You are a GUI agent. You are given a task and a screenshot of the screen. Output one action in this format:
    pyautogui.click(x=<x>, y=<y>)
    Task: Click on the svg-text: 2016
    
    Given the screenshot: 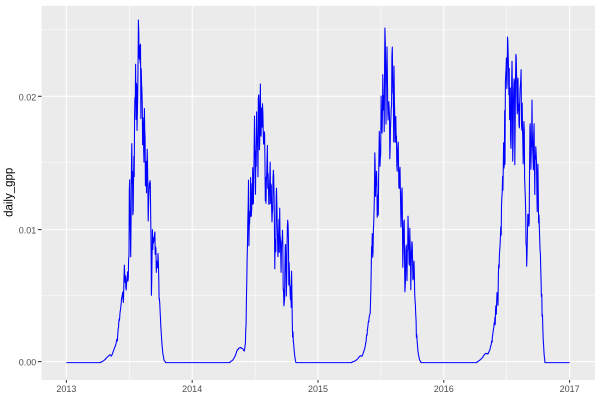 What is the action you would take?
    pyautogui.click(x=444, y=389)
    